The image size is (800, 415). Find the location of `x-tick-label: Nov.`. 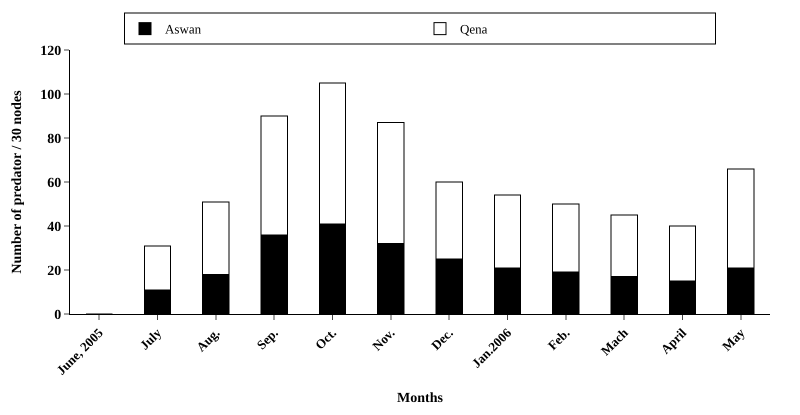

x-tick-label: Nov. is located at coordinates (383, 339).